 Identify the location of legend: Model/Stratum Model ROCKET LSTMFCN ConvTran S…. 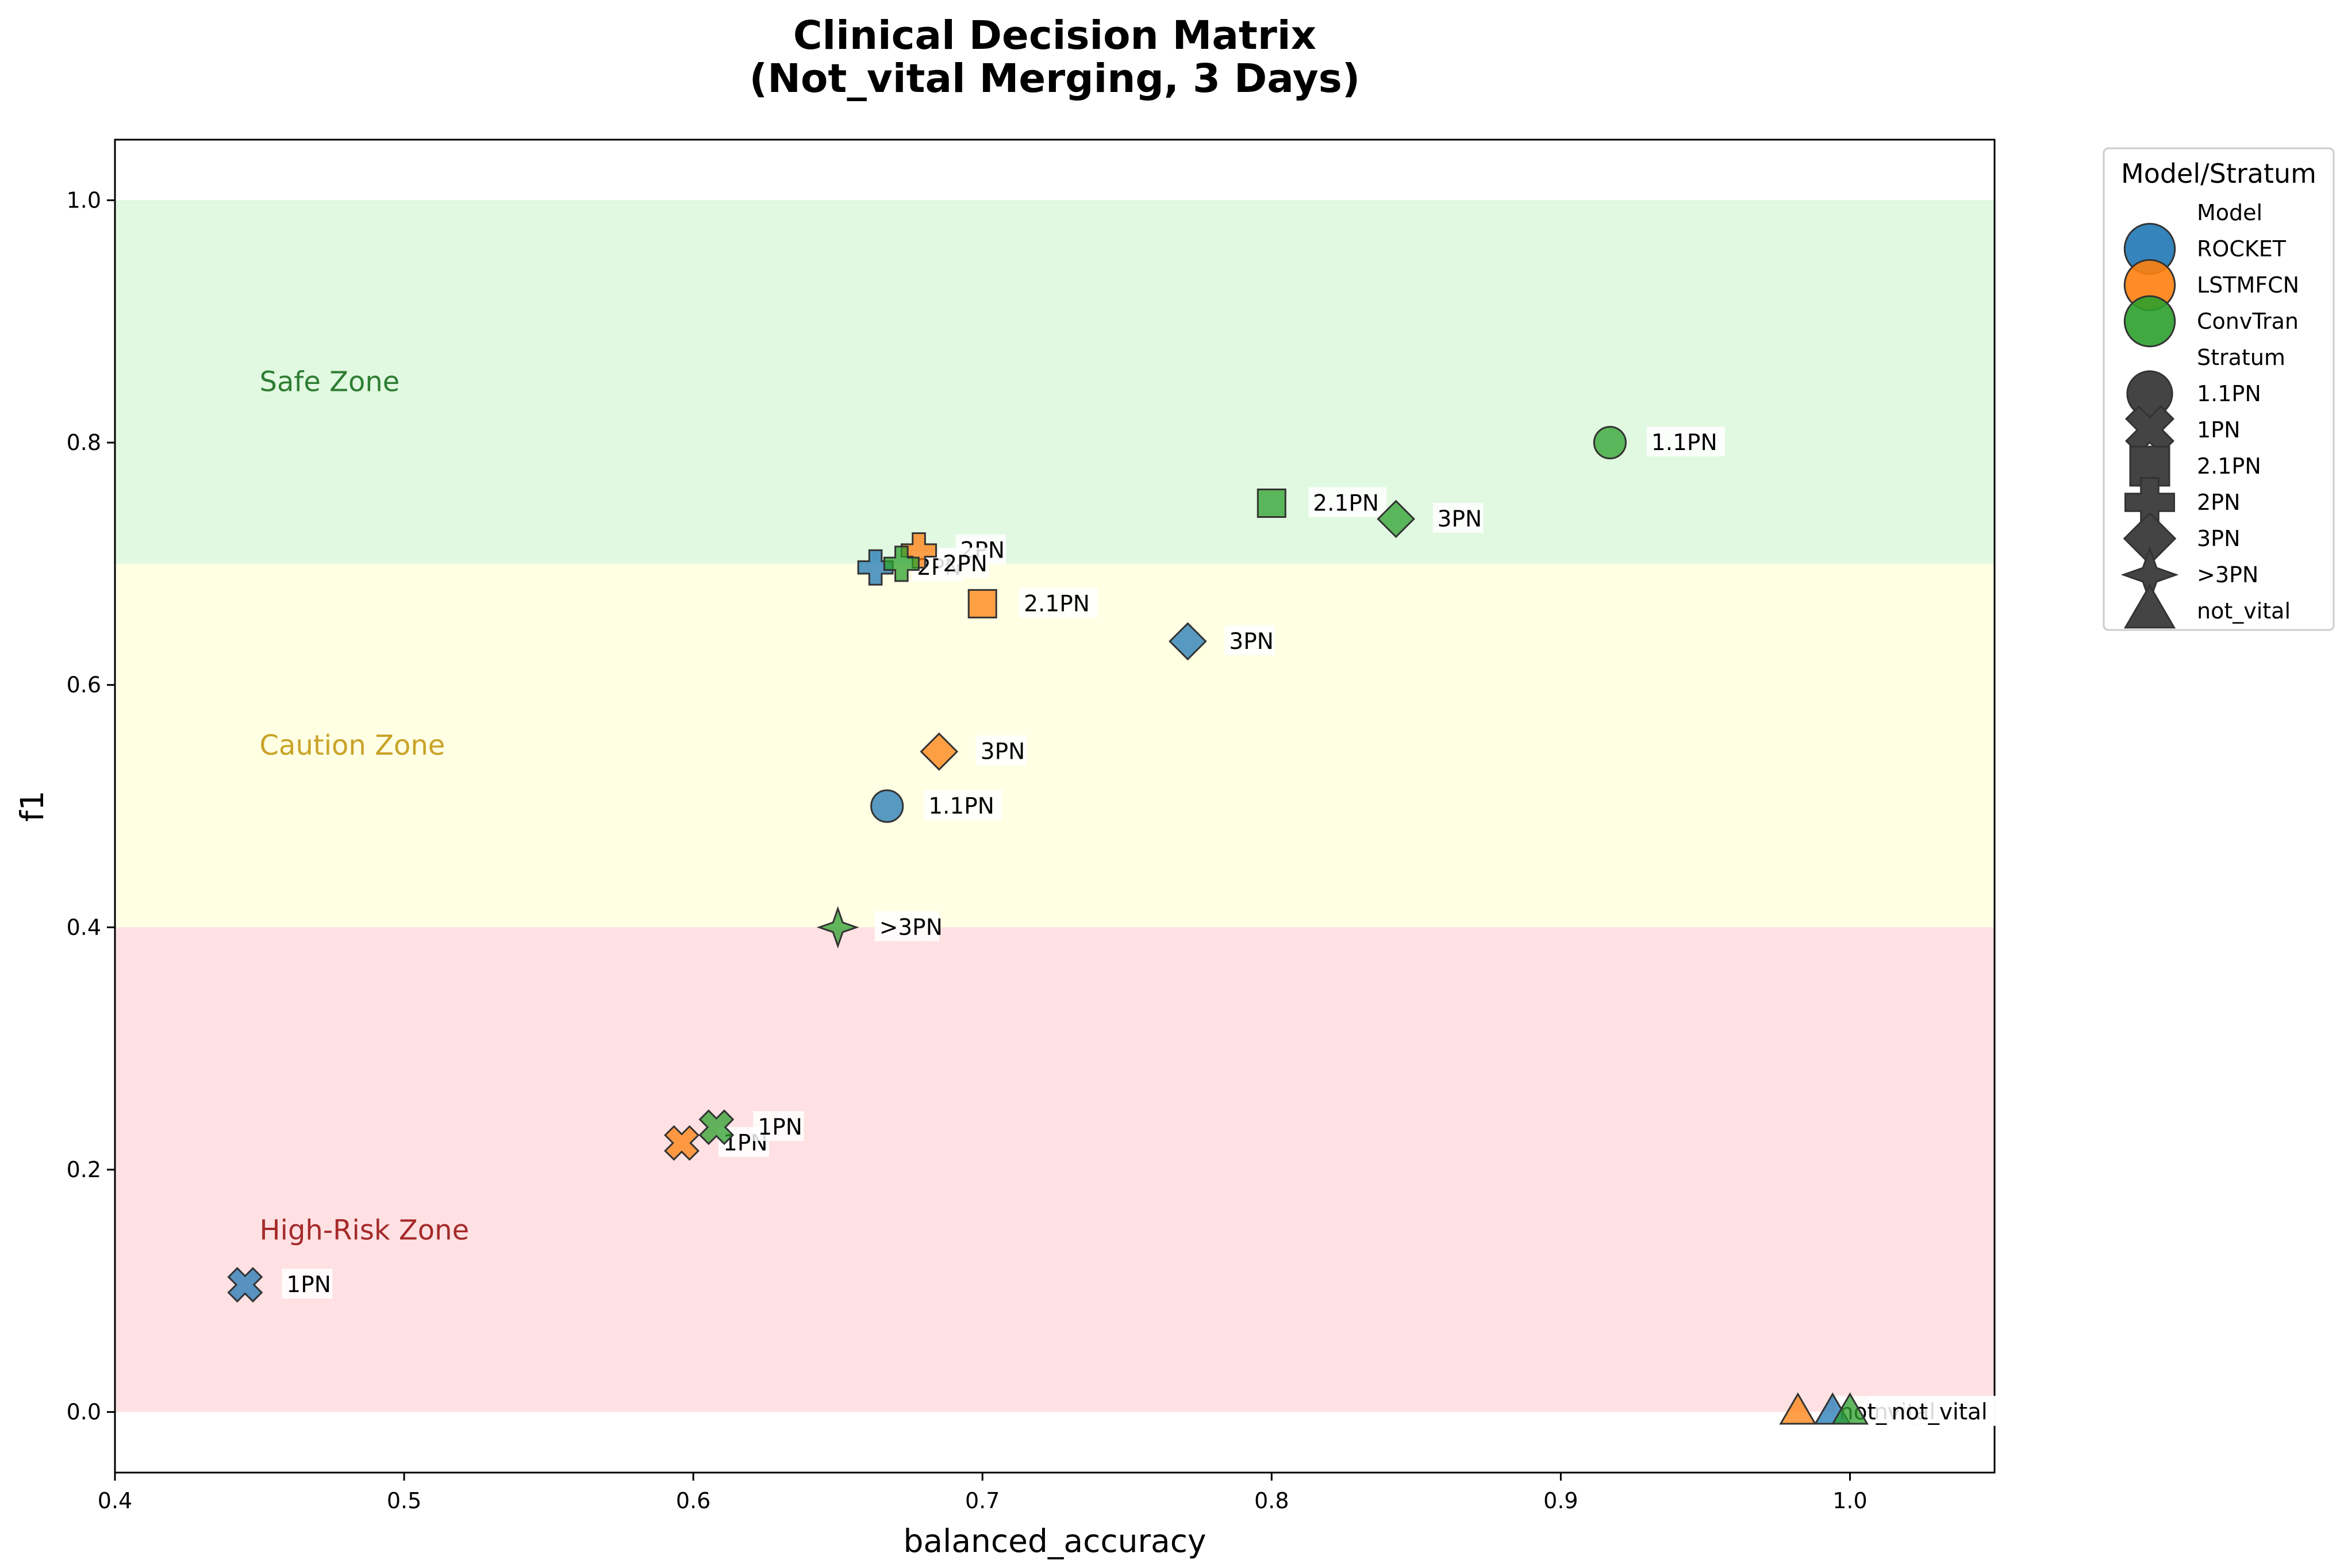
(2219, 389).